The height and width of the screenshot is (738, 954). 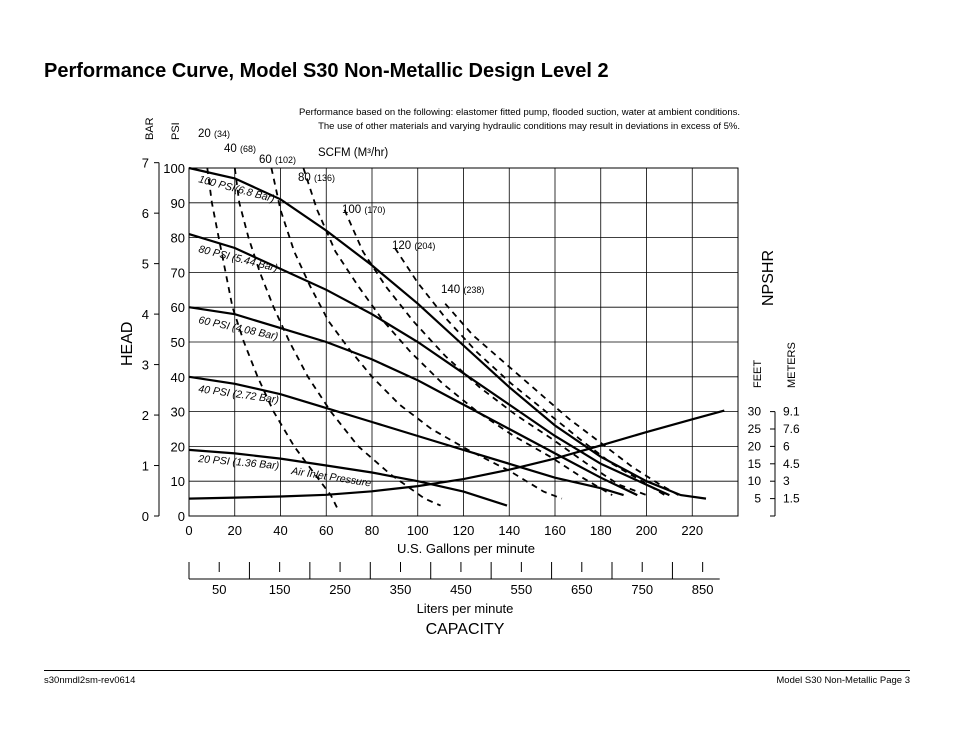 I want to click on gpm-tick-label: 220, so click(x=692, y=530).